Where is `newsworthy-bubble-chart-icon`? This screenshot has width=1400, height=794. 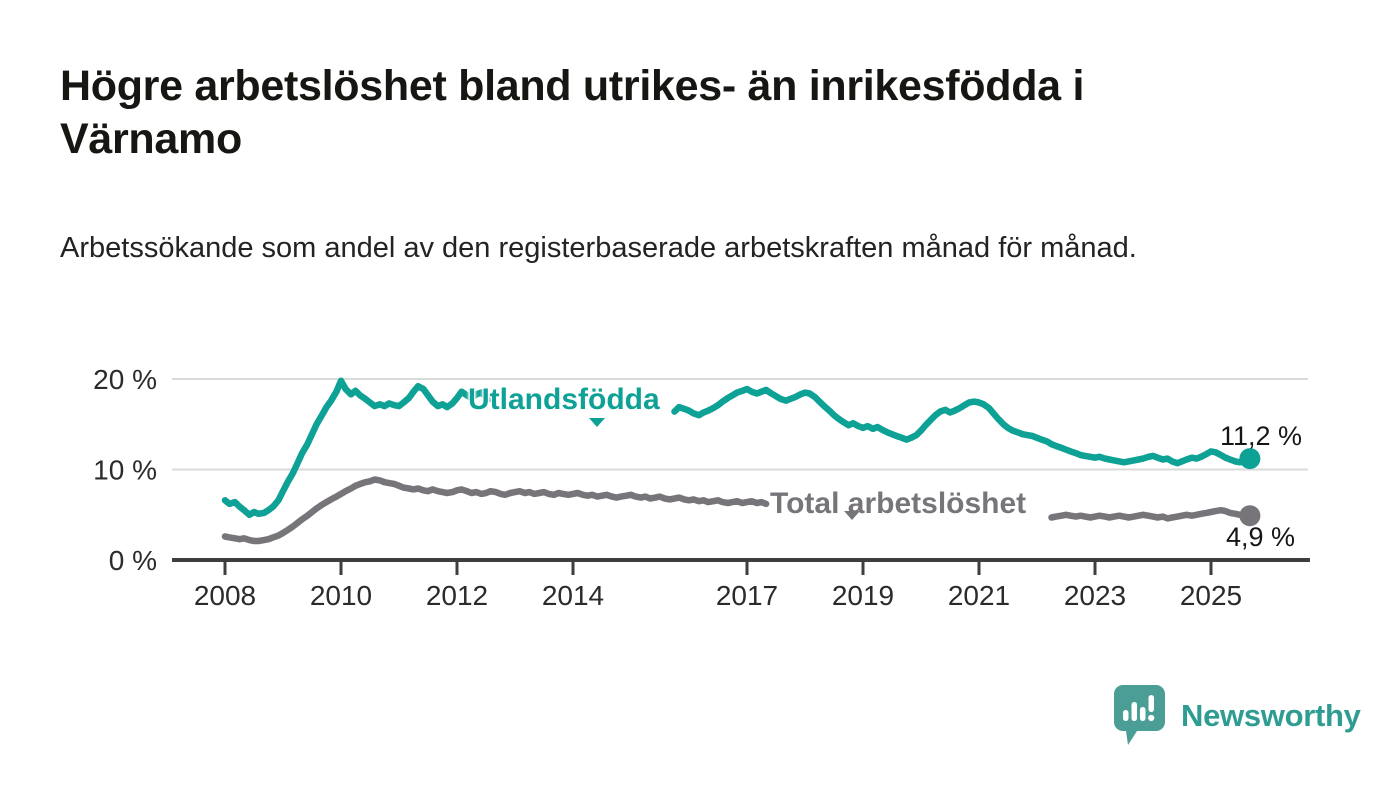 newsworthy-bubble-chart-icon is located at coordinates (1139, 715).